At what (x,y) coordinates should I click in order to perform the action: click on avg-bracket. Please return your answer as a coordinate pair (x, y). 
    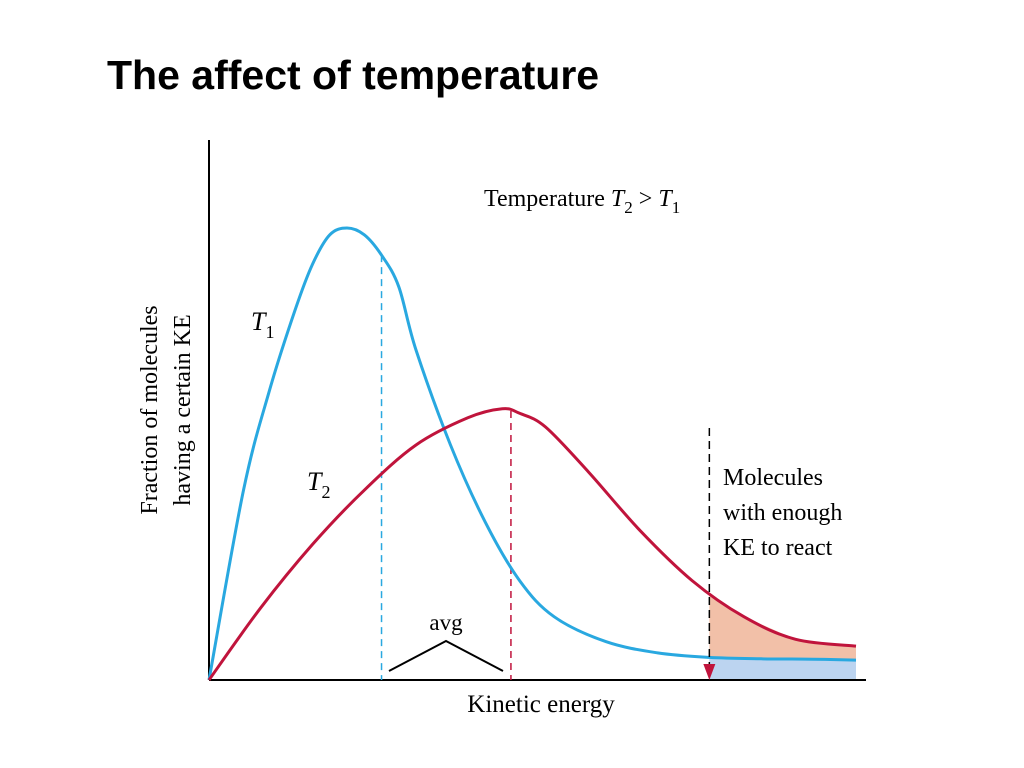
    Looking at the image, I should click on (446, 655).